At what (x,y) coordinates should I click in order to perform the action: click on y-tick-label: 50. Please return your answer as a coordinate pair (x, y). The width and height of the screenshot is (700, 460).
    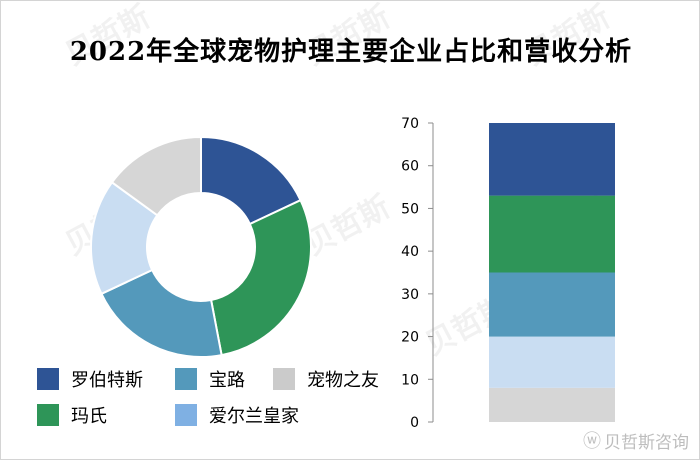
    Looking at the image, I should click on (410, 209).